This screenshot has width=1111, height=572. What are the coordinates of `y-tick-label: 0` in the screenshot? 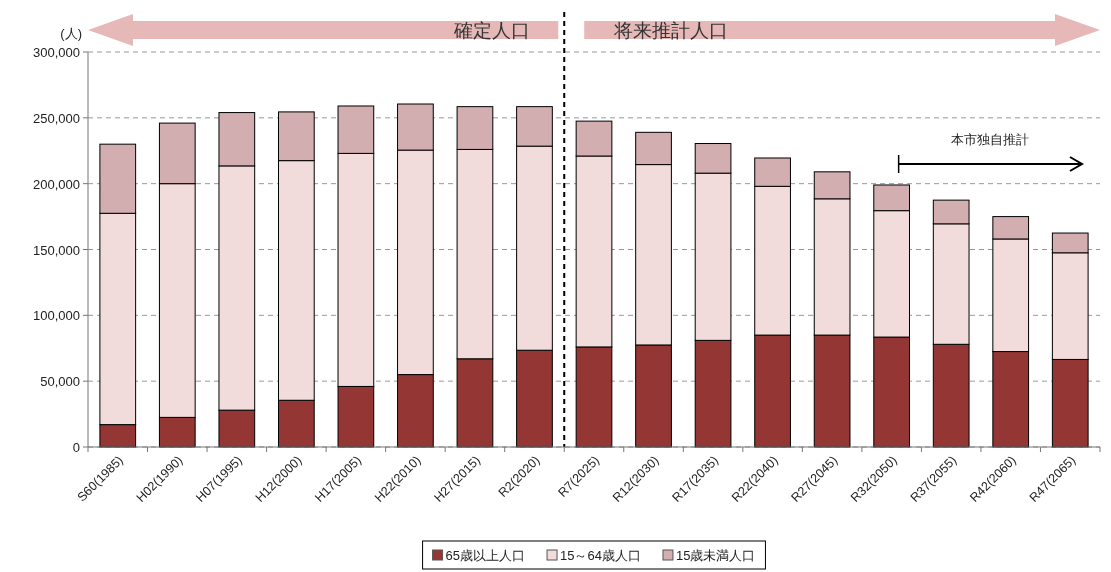 It's located at (76, 447).